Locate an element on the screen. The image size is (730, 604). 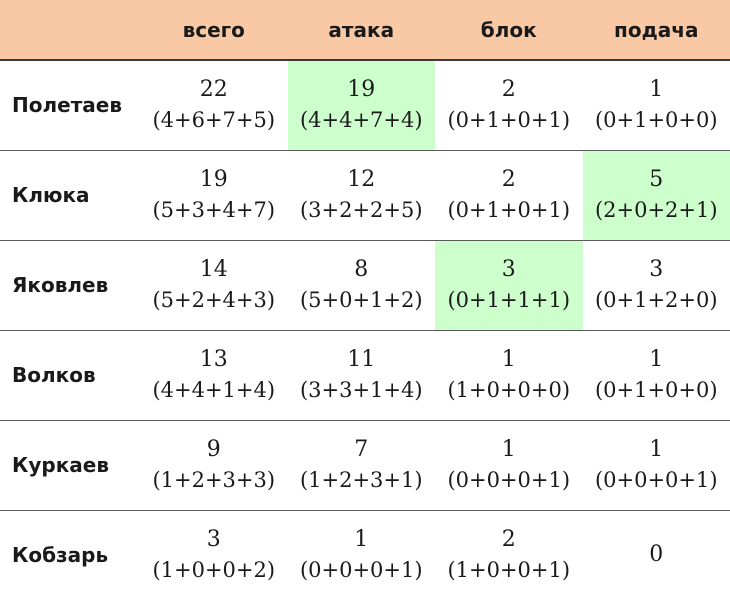
cell-total-value: 22 is located at coordinates (213, 90).